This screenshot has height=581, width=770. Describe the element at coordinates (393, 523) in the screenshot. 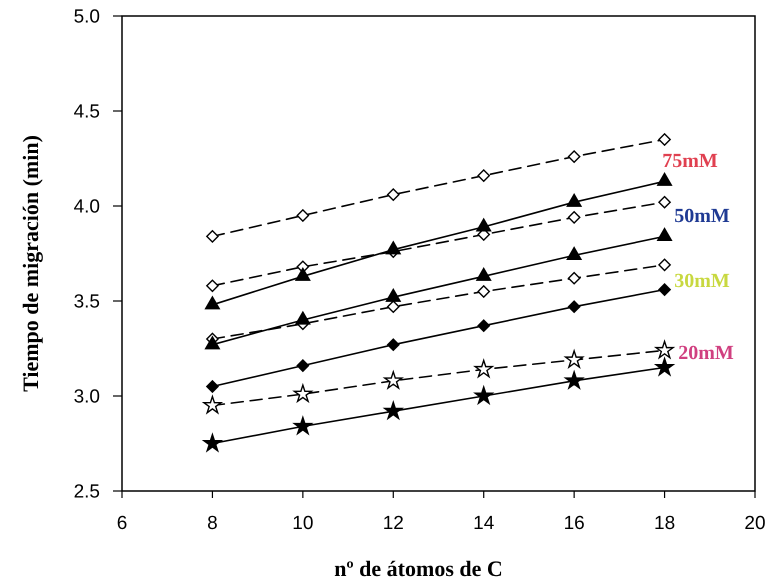

I see `x-tick-label: 12` at that location.